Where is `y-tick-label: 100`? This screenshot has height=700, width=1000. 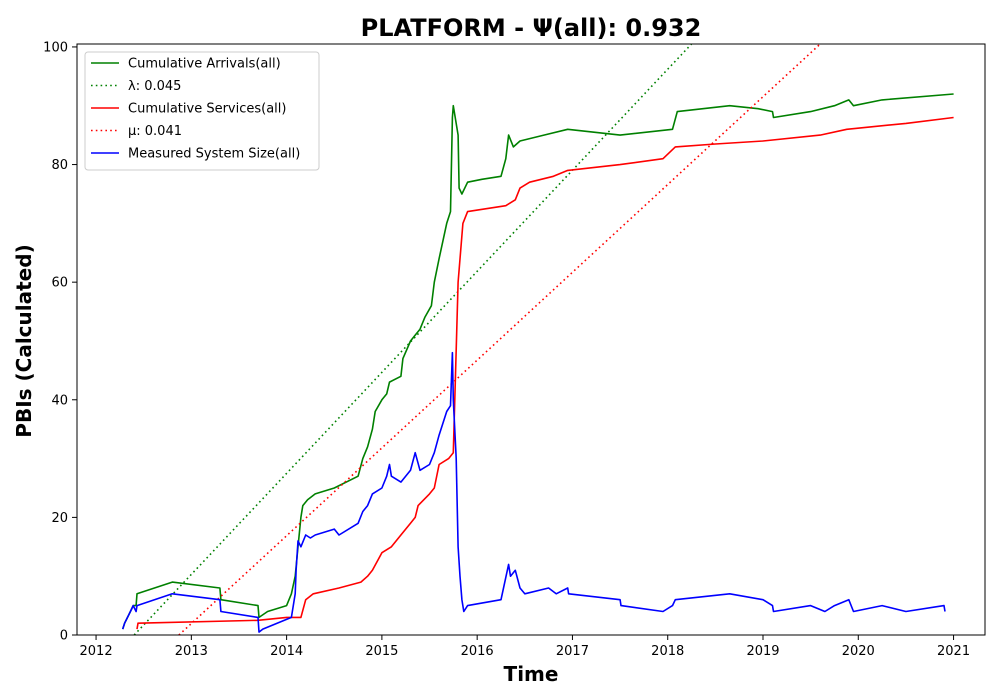 y-tick-label: 100 is located at coordinates (55, 47).